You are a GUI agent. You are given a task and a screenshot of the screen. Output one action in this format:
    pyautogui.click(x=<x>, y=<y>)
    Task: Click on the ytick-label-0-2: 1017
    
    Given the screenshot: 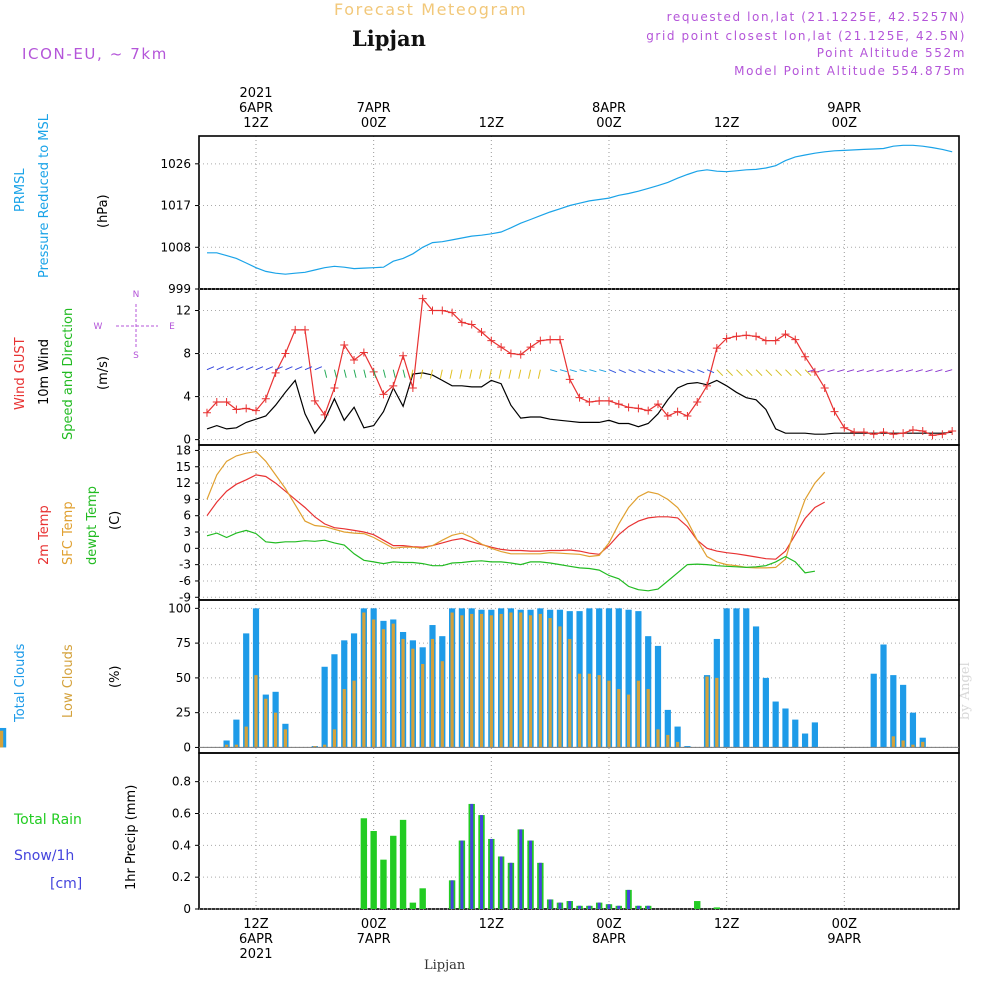 What is the action you would take?
    pyautogui.click(x=175, y=206)
    